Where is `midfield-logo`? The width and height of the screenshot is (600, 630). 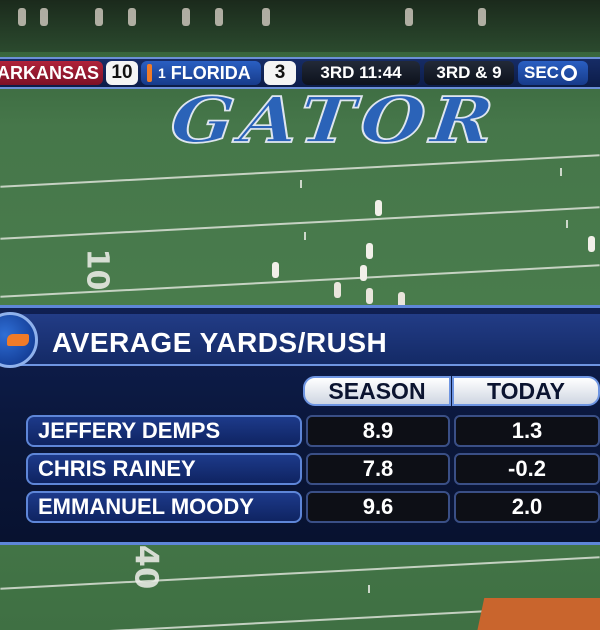
midfield-logo is located at coordinates (537, 614).